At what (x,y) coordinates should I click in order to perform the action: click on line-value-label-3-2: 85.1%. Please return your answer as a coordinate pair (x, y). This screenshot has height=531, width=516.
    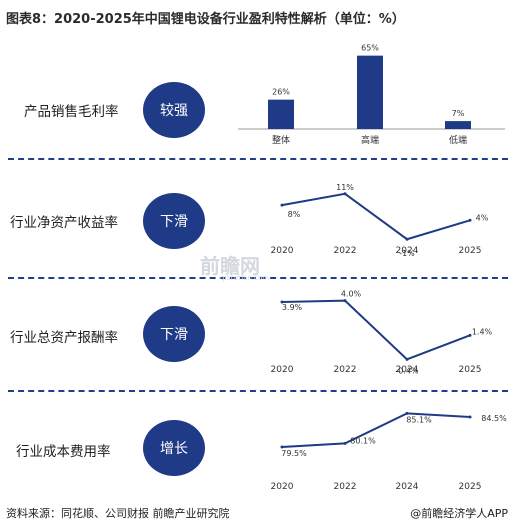
    Looking at the image, I should click on (419, 419).